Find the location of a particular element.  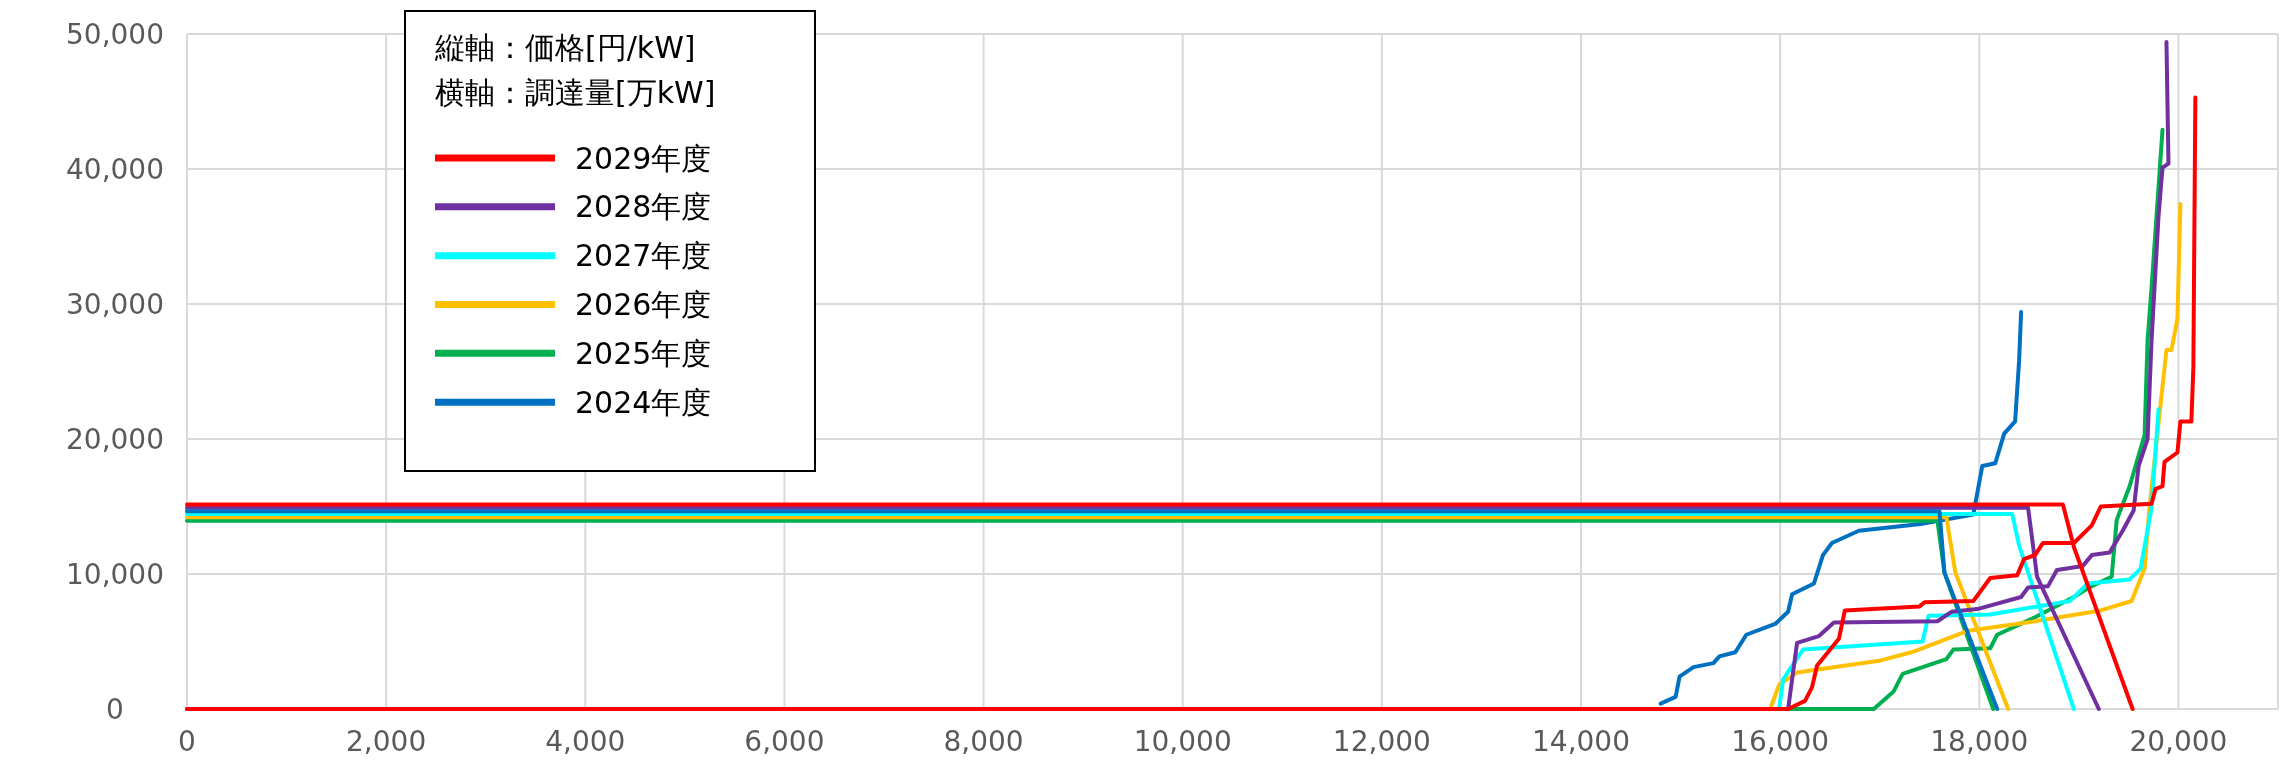

x-tick-label: 8,000 is located at coordinates (983, 741).